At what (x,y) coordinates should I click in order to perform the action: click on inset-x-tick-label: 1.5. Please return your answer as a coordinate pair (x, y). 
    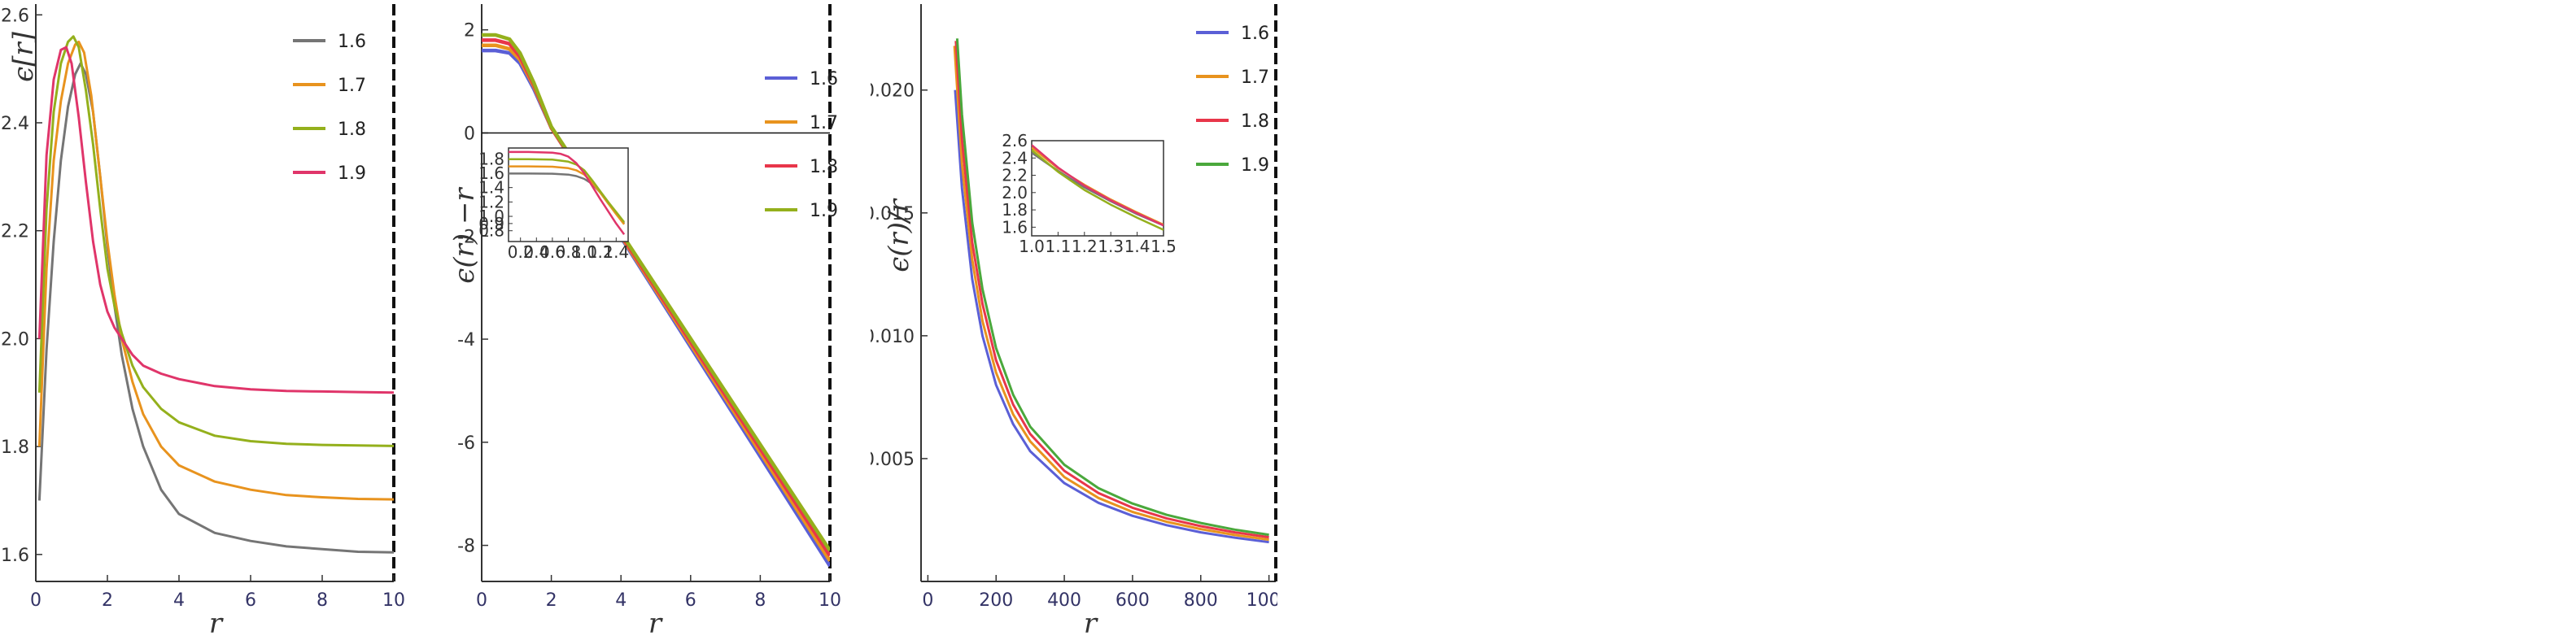
    Looking at the image, I should click on (1163, 246).